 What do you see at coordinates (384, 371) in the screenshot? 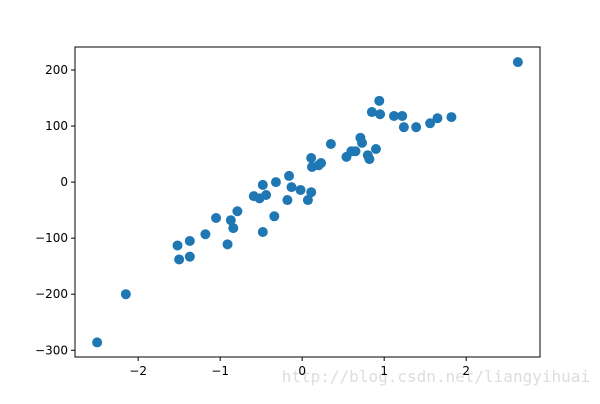
I see `x-tick-label: 1` at bounding box center [384, 371].